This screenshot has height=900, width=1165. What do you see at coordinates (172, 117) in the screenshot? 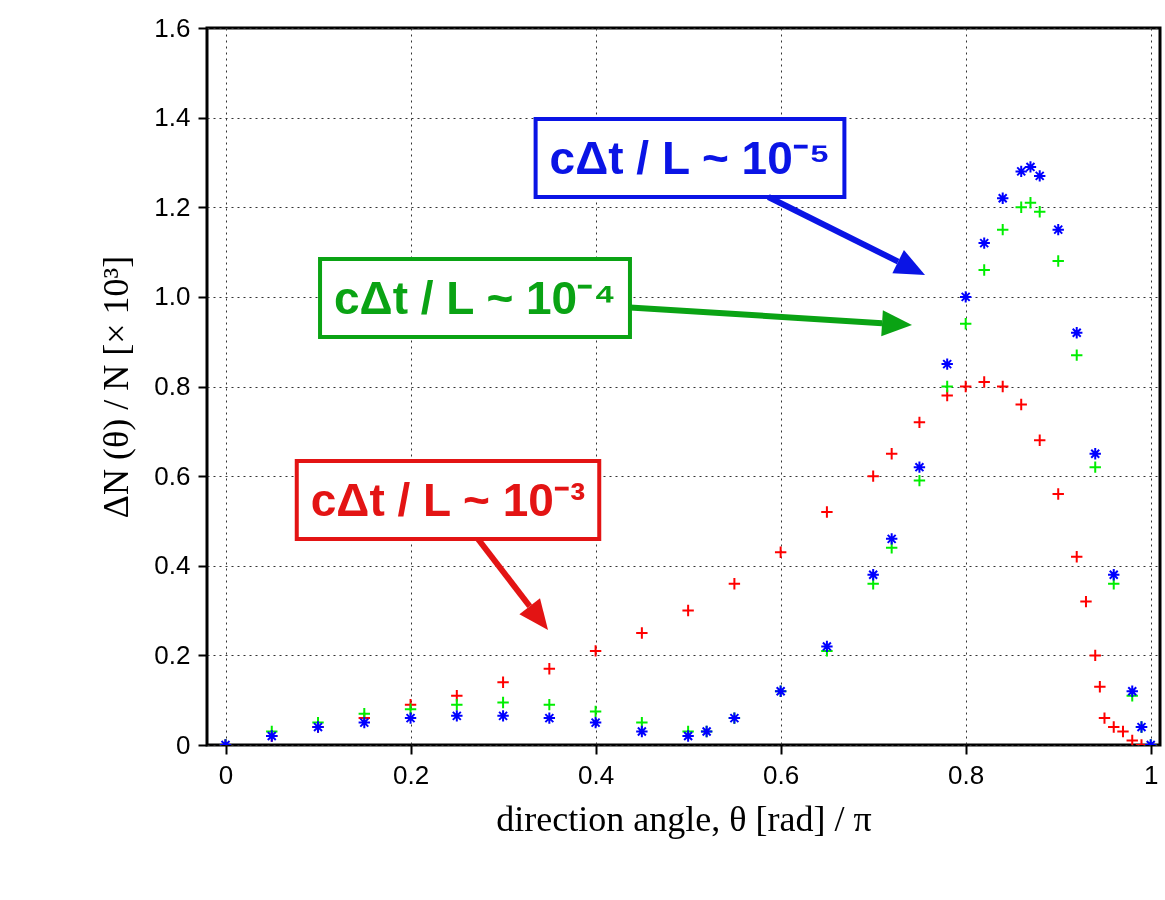
I see `y-tick-label: 1.4` at bounding box center [172, 117].